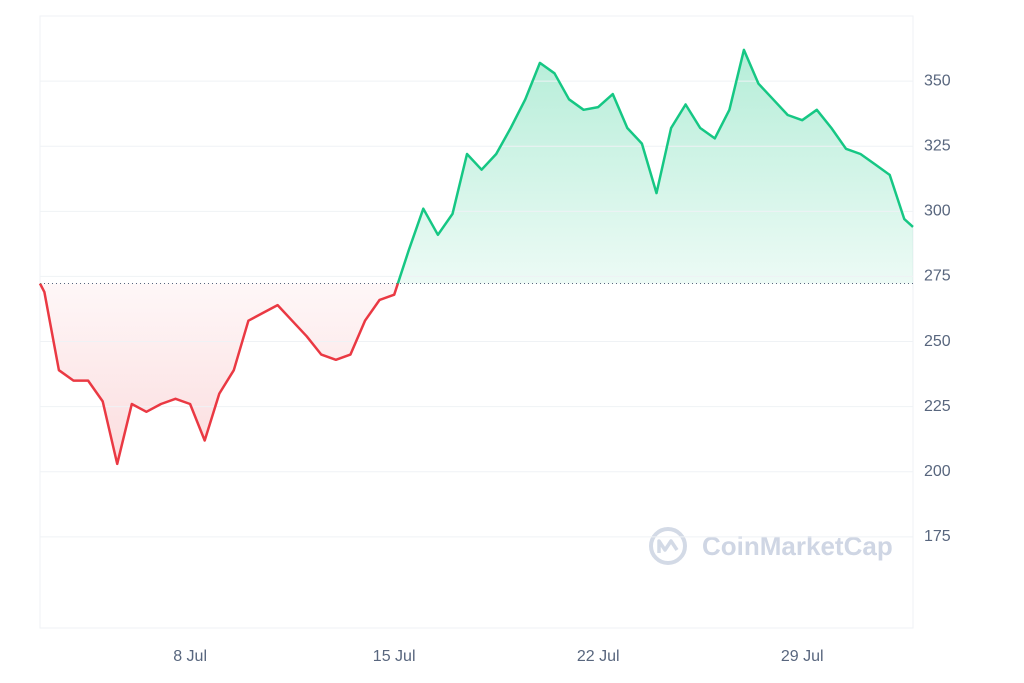 The width and height of the screenshot is (1024, 683). I want to click on x-tick-label: 22 Jul, so click(598, 656).